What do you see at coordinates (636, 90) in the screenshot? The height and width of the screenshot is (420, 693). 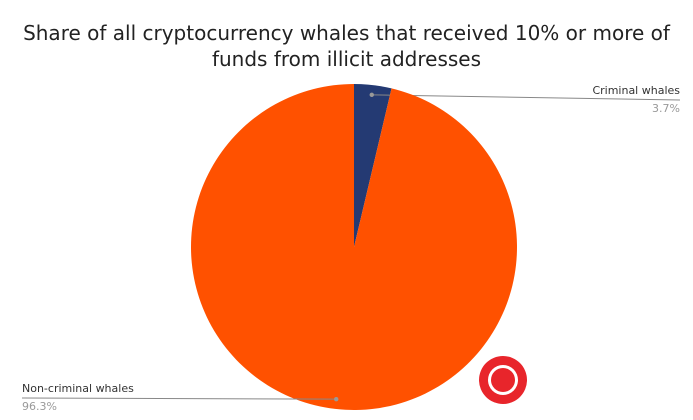 I see `legend-label: Criminal whales` at bounding box center [636, 90].